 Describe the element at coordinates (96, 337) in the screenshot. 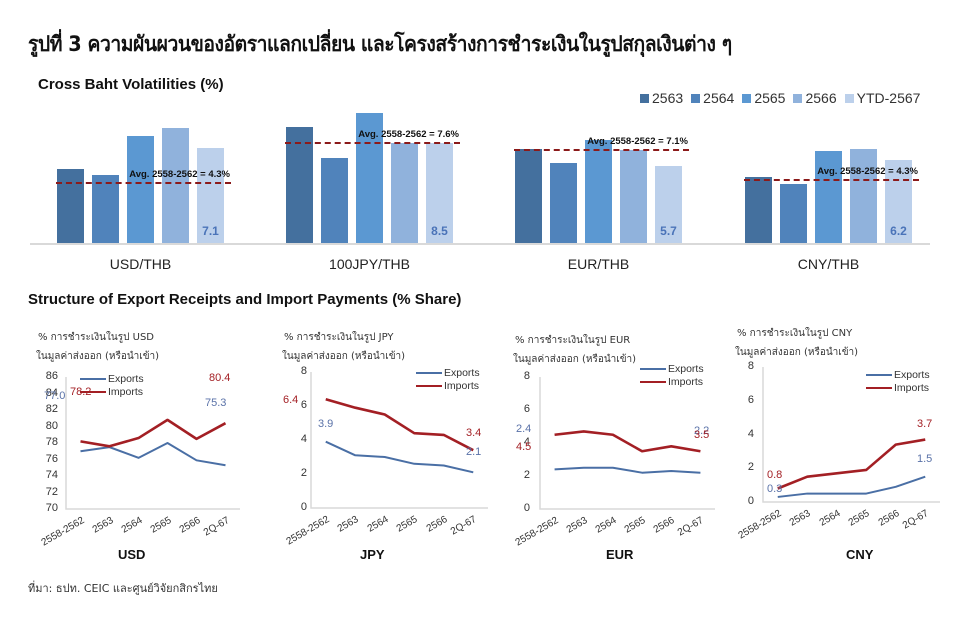

I see `chart-subtitle: % การชำระเงินในรูป USD` at that location.